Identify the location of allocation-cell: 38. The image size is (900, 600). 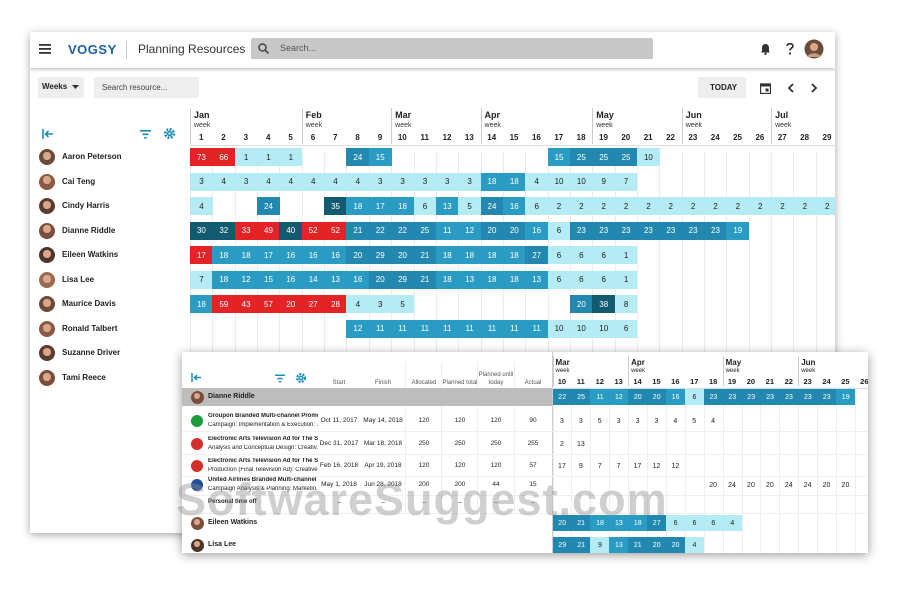
(604, 304).